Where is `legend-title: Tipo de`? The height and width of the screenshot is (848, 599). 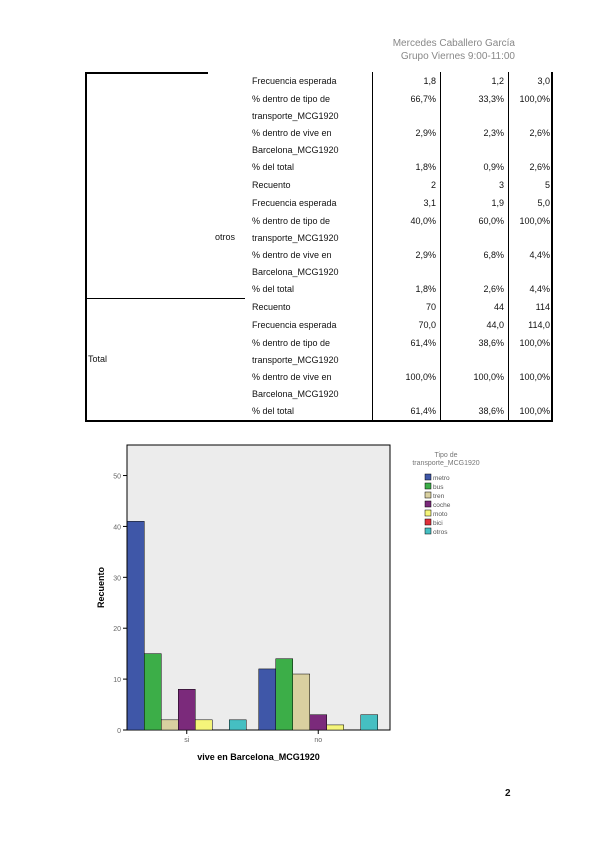
legend-title: Tipo de is located at coordinates (445, 455).